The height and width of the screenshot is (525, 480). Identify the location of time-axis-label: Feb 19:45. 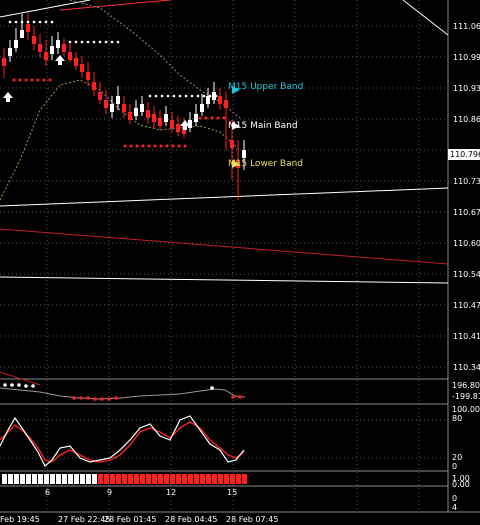
(20, 519).